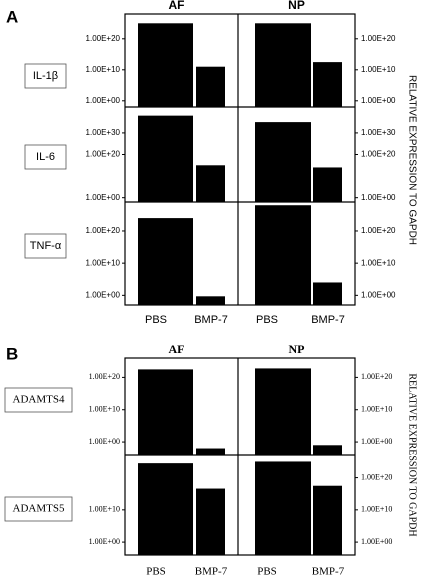 The image size is (430, 575). I want to click on panel-letter: A, so click(12, 16).